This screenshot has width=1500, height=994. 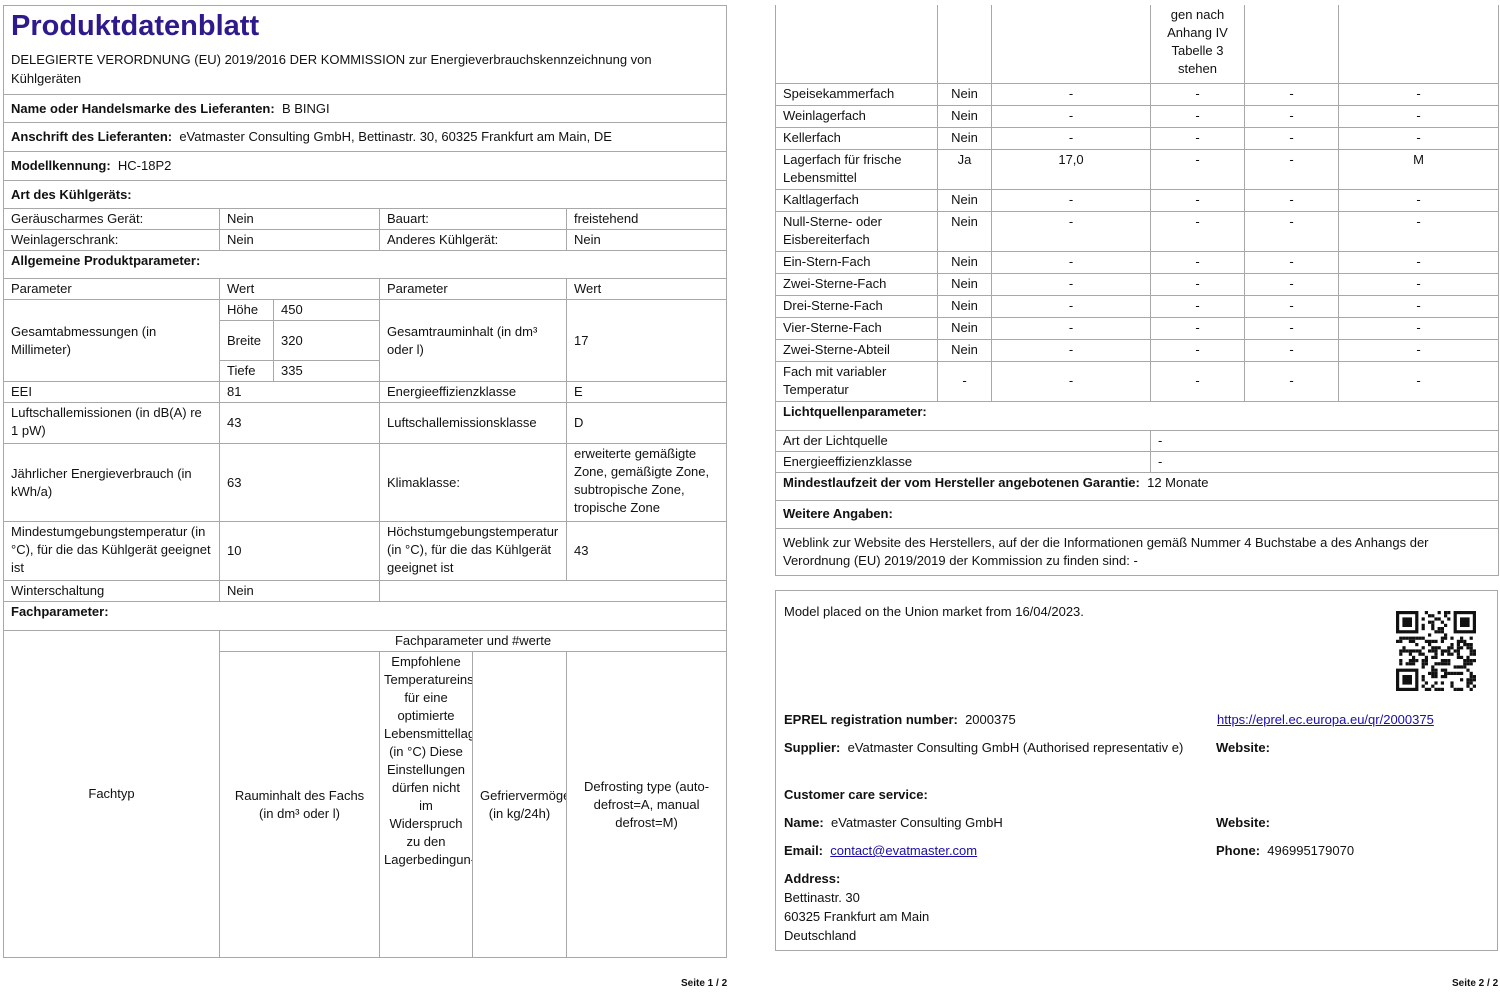 What do you see at coordinates (1418, 169) in the screenshot?
I see `compartment-defrost: M` at bounding box center [1418, 169].